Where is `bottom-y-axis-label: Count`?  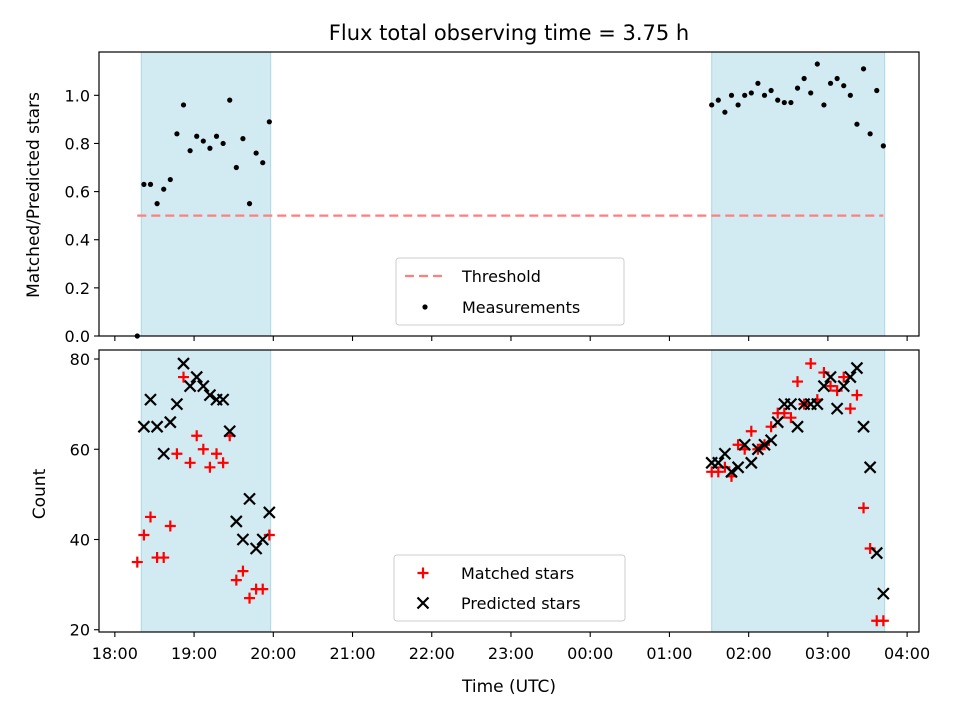
bottom-y-axis-label: Count is located at coordinates (40, 493).